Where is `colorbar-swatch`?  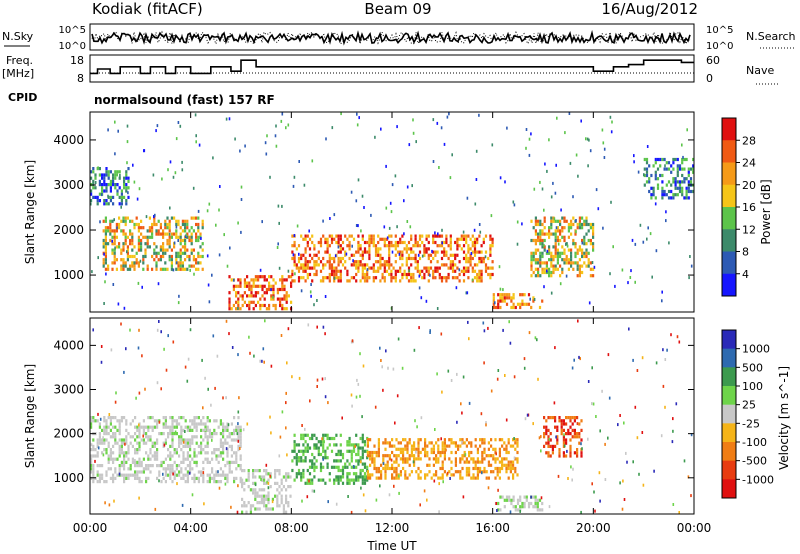
colorbar-swatch is located at coordinates (729, 470).